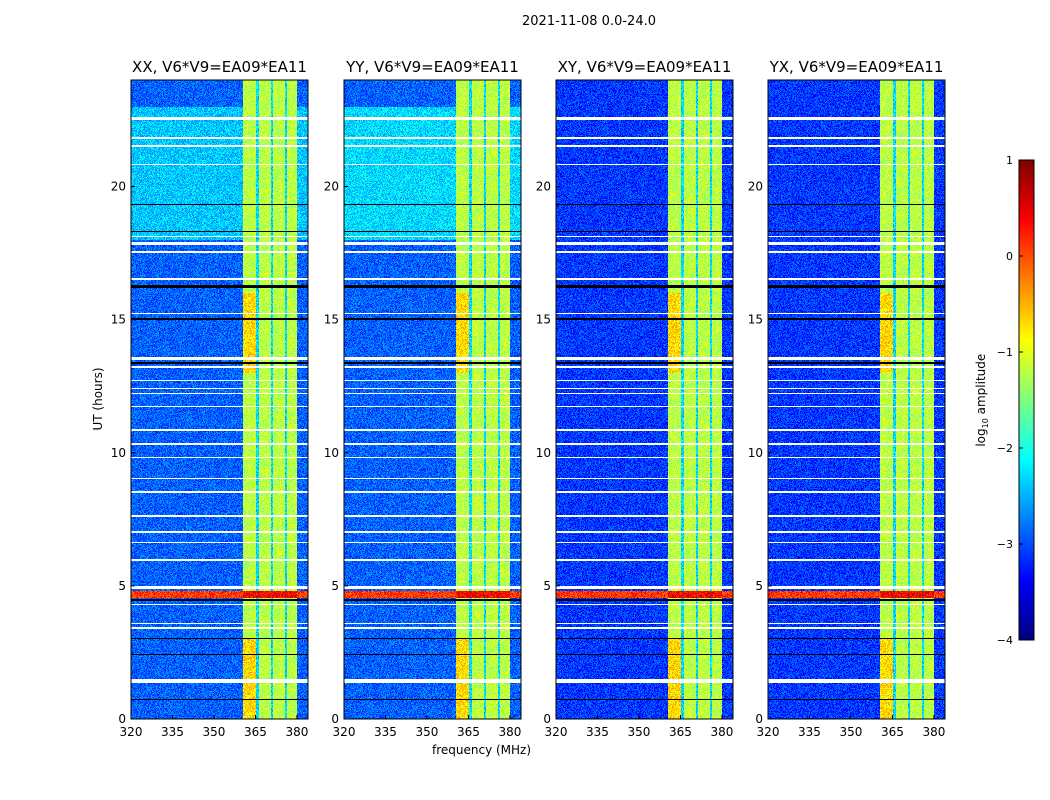 This screenshot has height=800, width=1050. What do you see at coordinates (1005, 640) in the screenshot?
I see `colorbar-tick-label: −4` at bounding box center [1005, 640].